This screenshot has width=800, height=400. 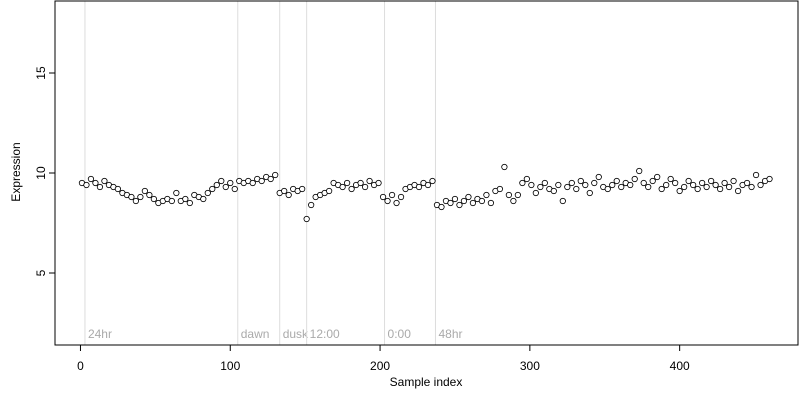 What do you see at coordinates (400, 334) in the screenshot?
I see `annotation-label: 0:00` at bounding box center [400, 334].